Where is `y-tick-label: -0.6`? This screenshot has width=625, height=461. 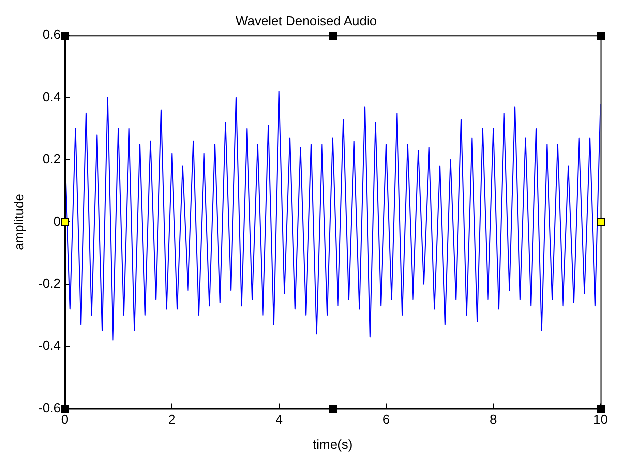
y-tick-label: -0.6 is located at coordinates (49, 408).